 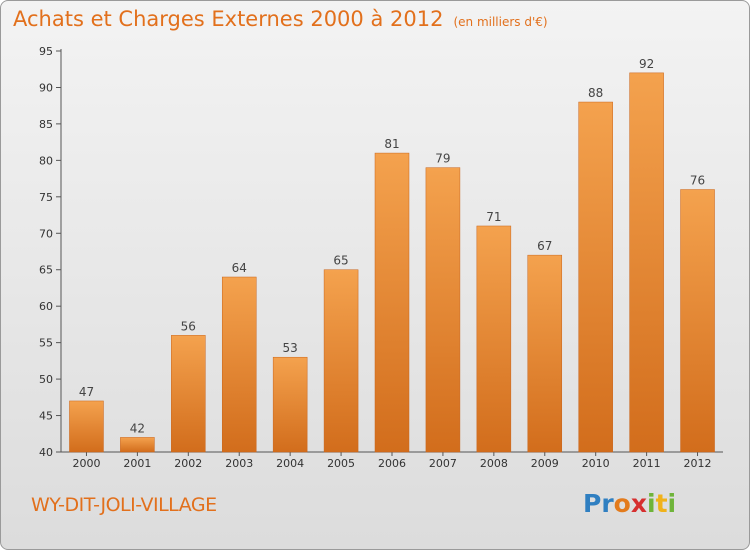 What do you see at coordinates (86, 392) in the screenshot?
I see `data-label: 47` at bounding box center [86, 392].